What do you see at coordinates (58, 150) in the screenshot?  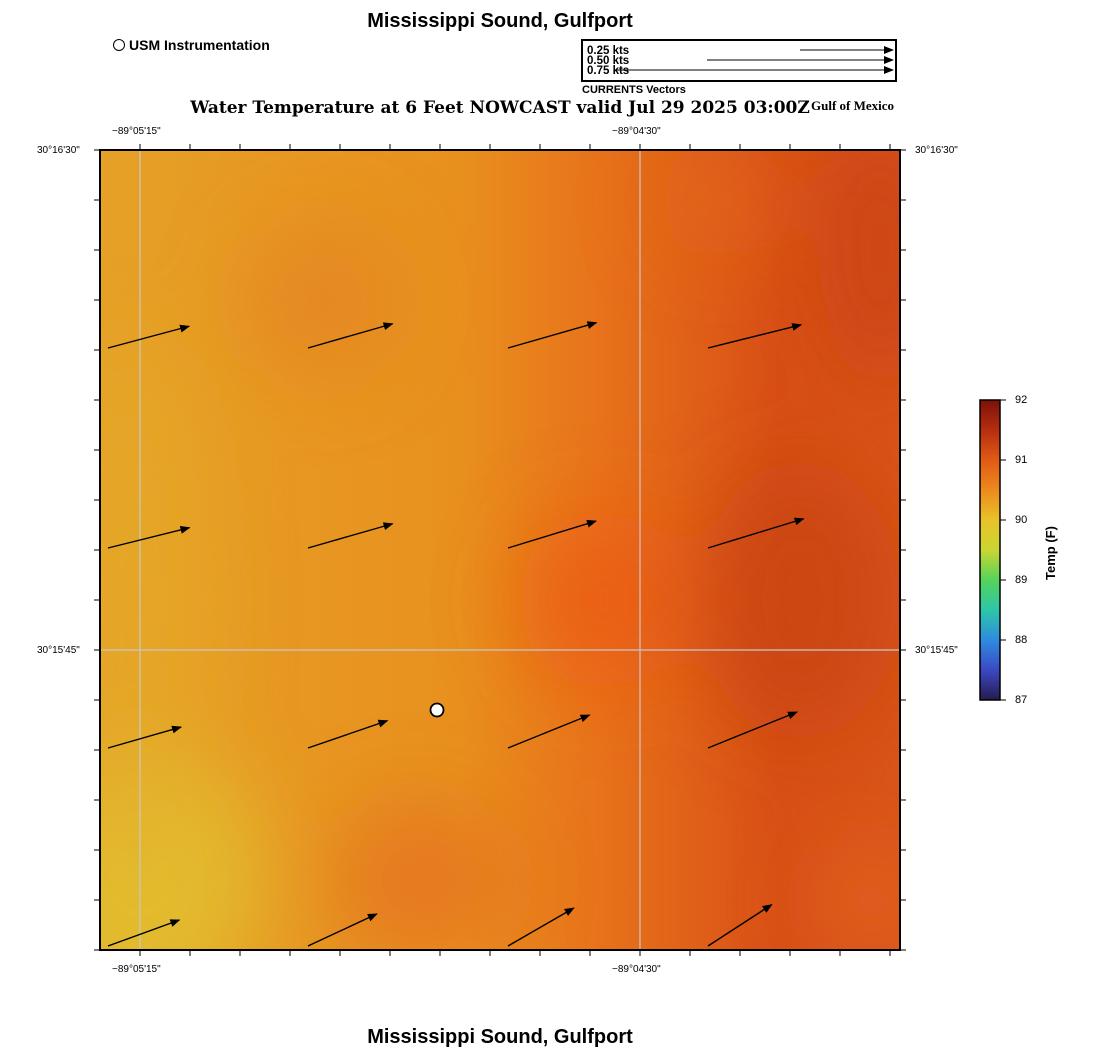 I see `lat-label-left-1: 30°16'30"` at bounding box center [58, 150].